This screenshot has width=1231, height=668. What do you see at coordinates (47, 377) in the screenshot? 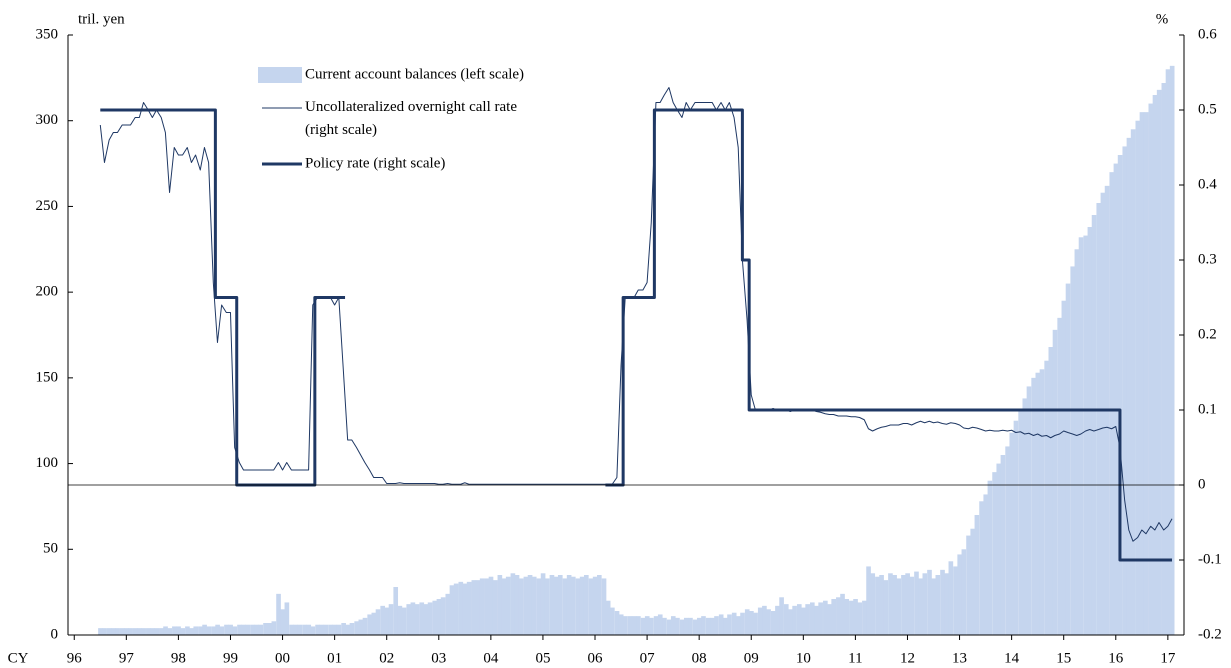
I see `y-tick-label: 150` at bounding box center [47, 377].